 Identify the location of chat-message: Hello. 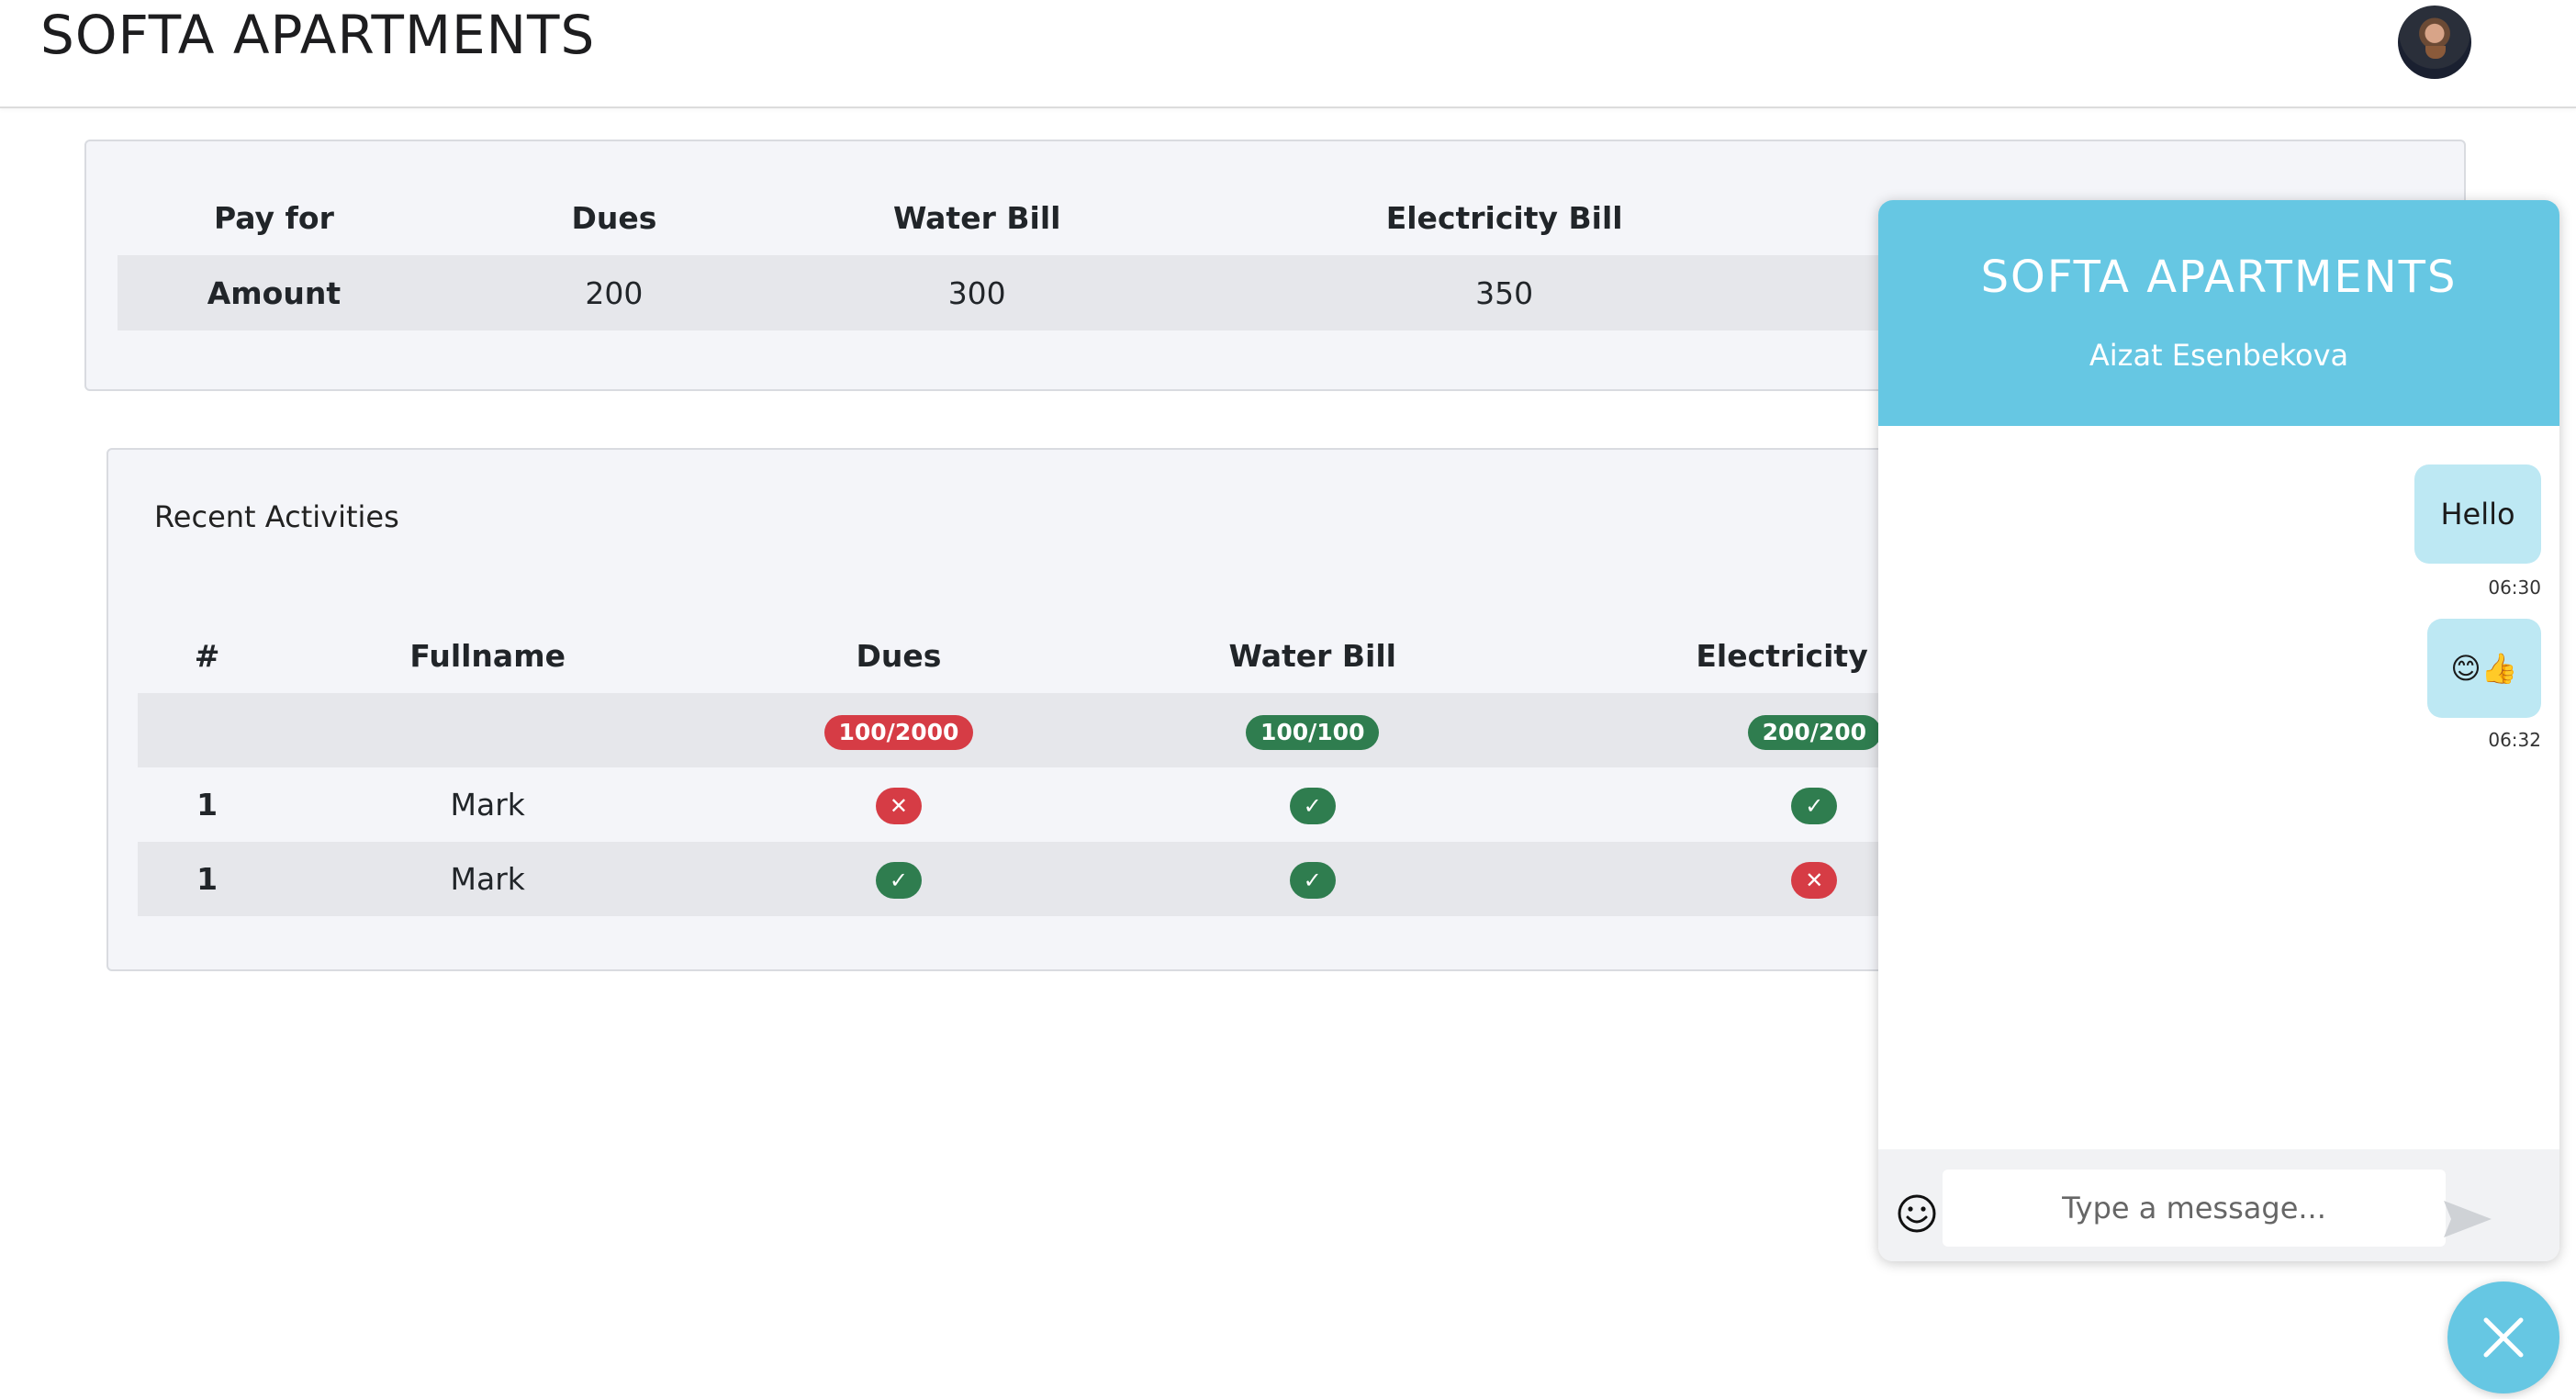
(2477, 514).